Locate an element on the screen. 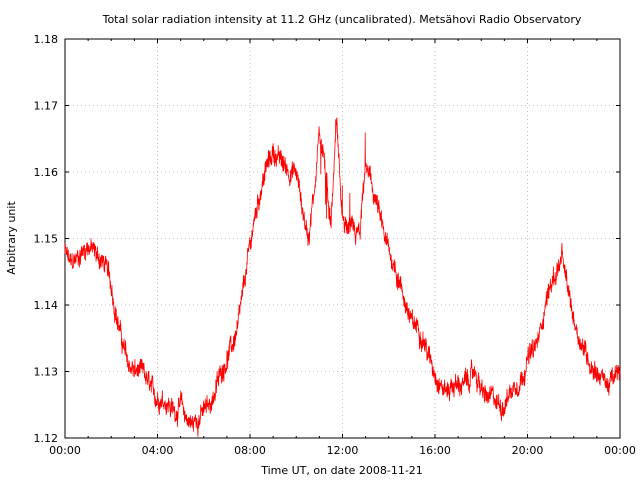  x-tick-label: 16:00 is located at coordinates (435, 450).